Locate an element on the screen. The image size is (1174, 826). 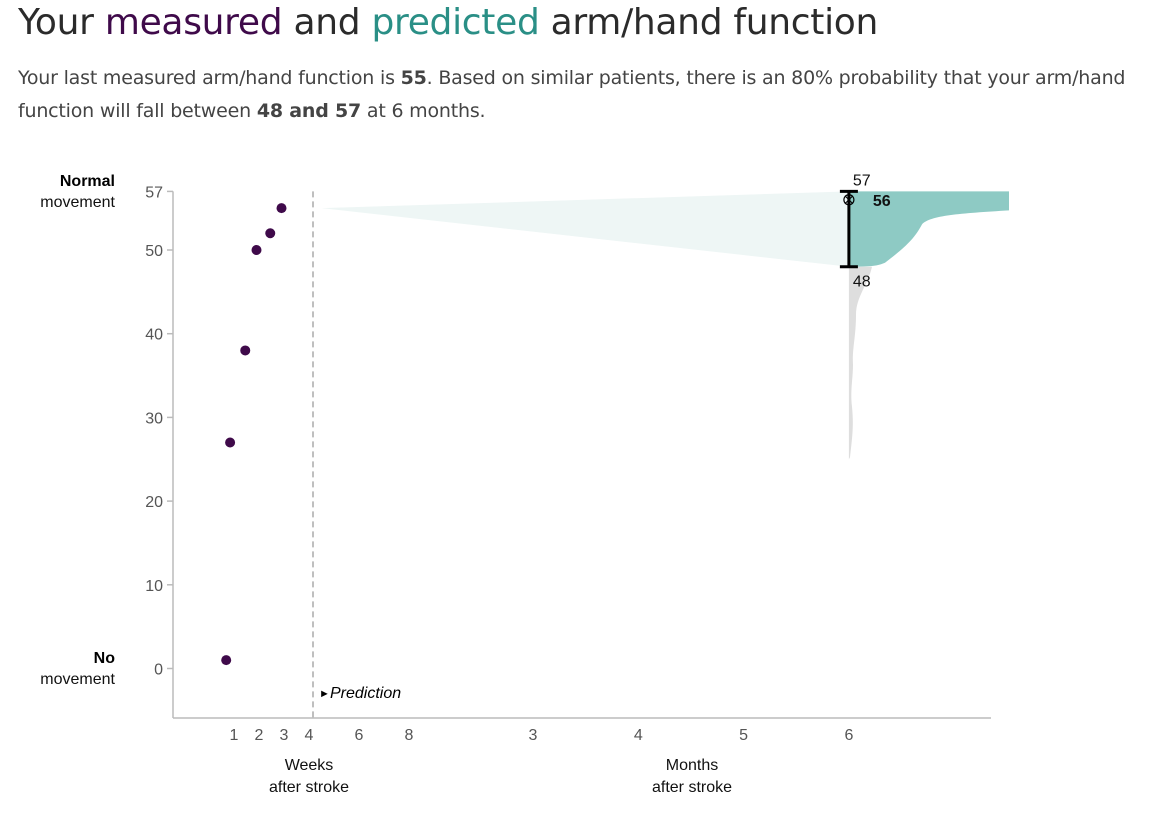
median-marker is located at coordinates (849, 200).